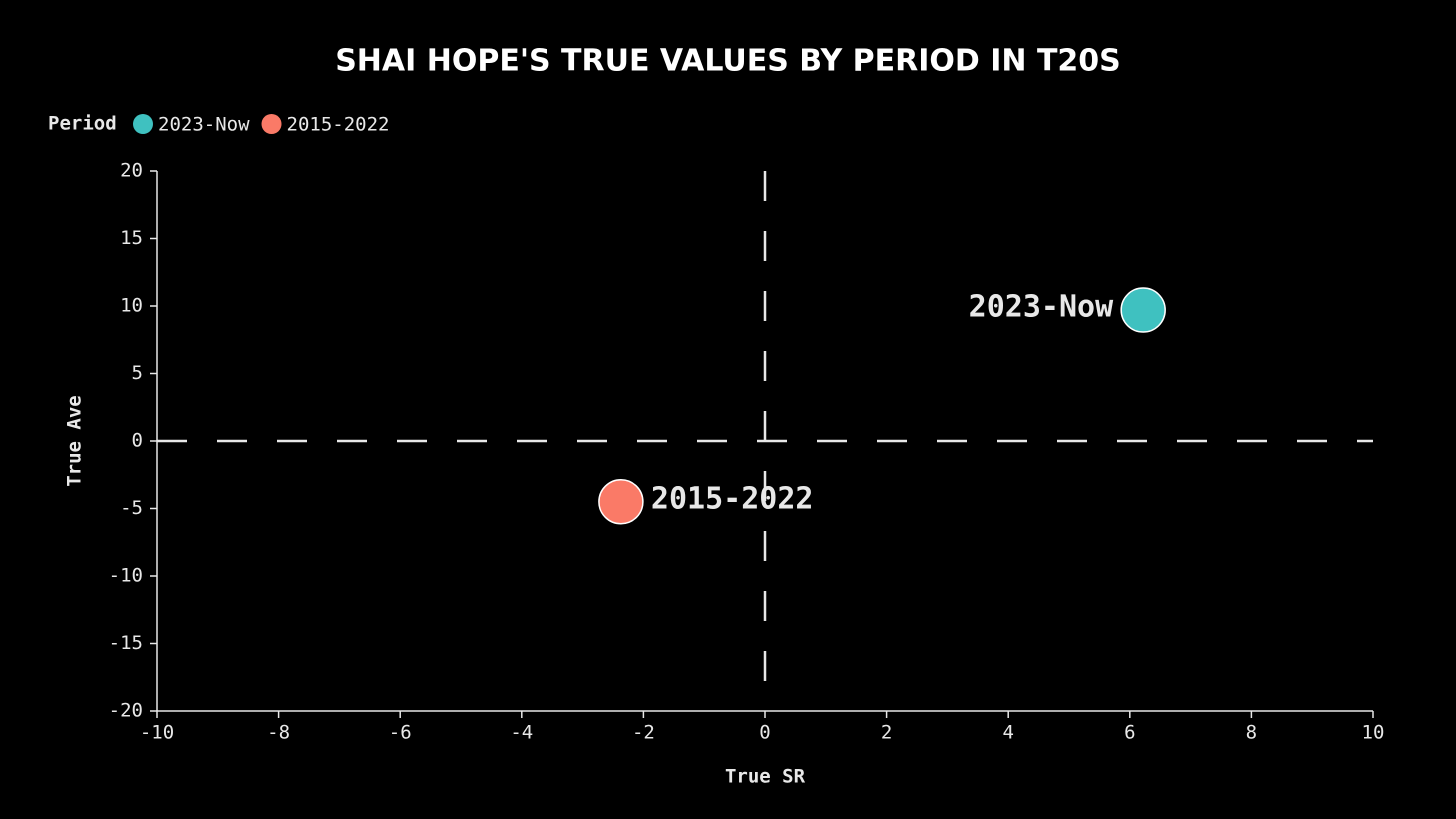 The image size is (1456, 819). I want to click on x-tick-label: 8, so click(1251, 733).